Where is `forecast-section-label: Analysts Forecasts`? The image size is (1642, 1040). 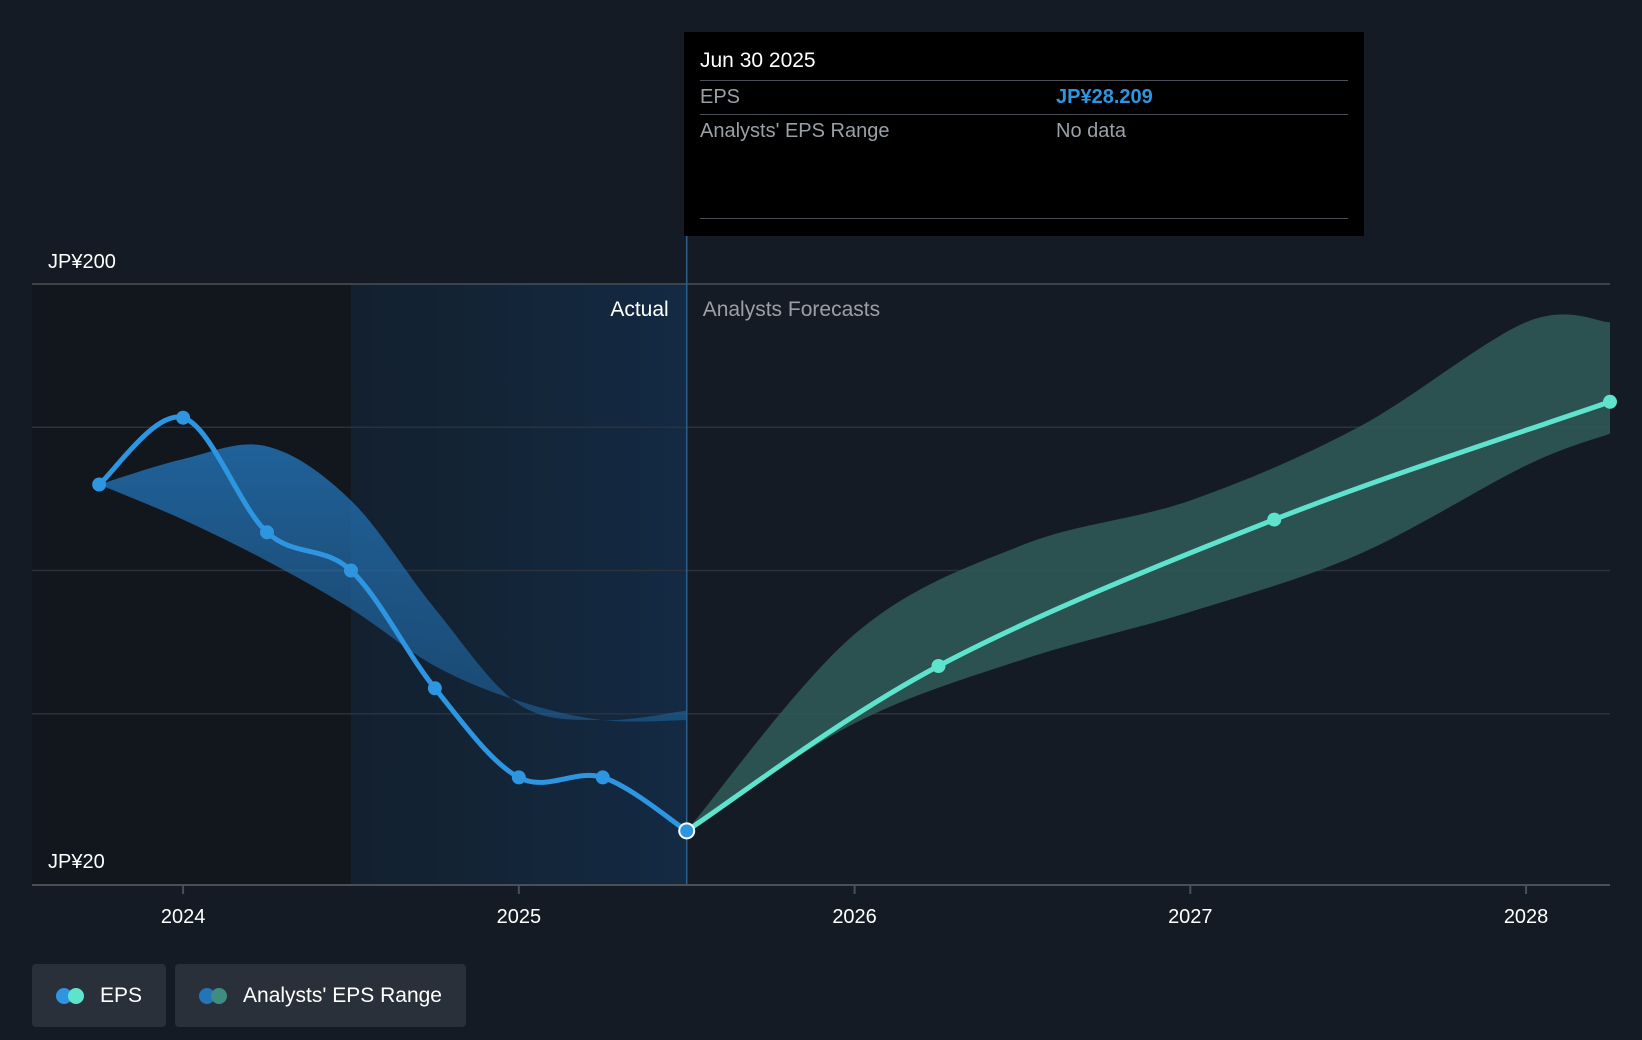
forecast-section-label: Analysts Forecasts is located at coordinates (791, 309).